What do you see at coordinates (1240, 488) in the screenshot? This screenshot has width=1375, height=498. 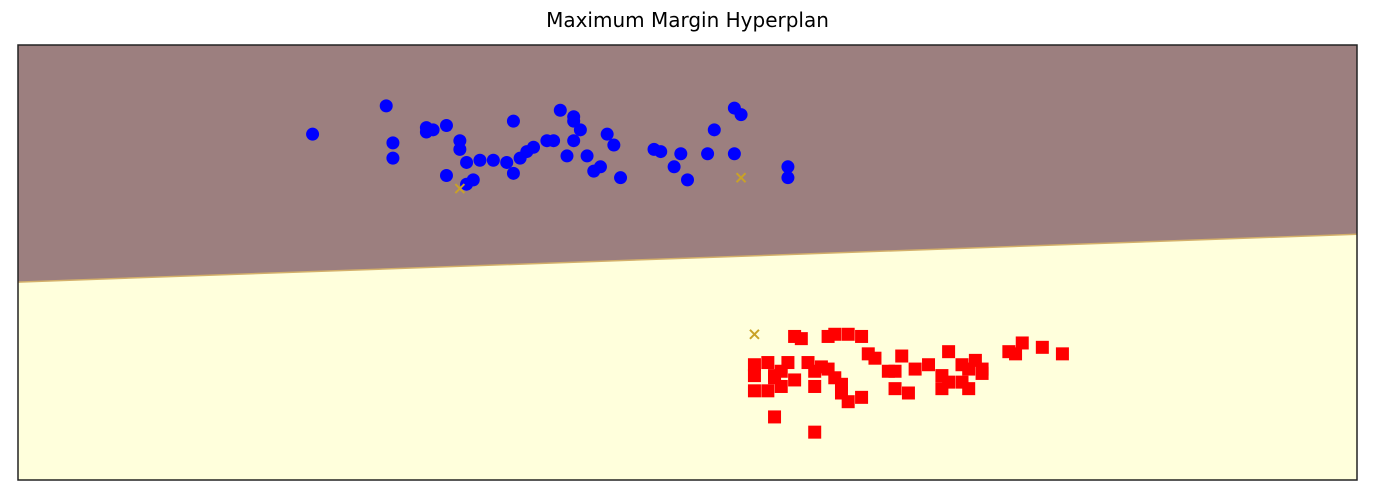 I see `watermark: https://blog.csdn.net/qq_41000792` at bounding box center [1240, 488].